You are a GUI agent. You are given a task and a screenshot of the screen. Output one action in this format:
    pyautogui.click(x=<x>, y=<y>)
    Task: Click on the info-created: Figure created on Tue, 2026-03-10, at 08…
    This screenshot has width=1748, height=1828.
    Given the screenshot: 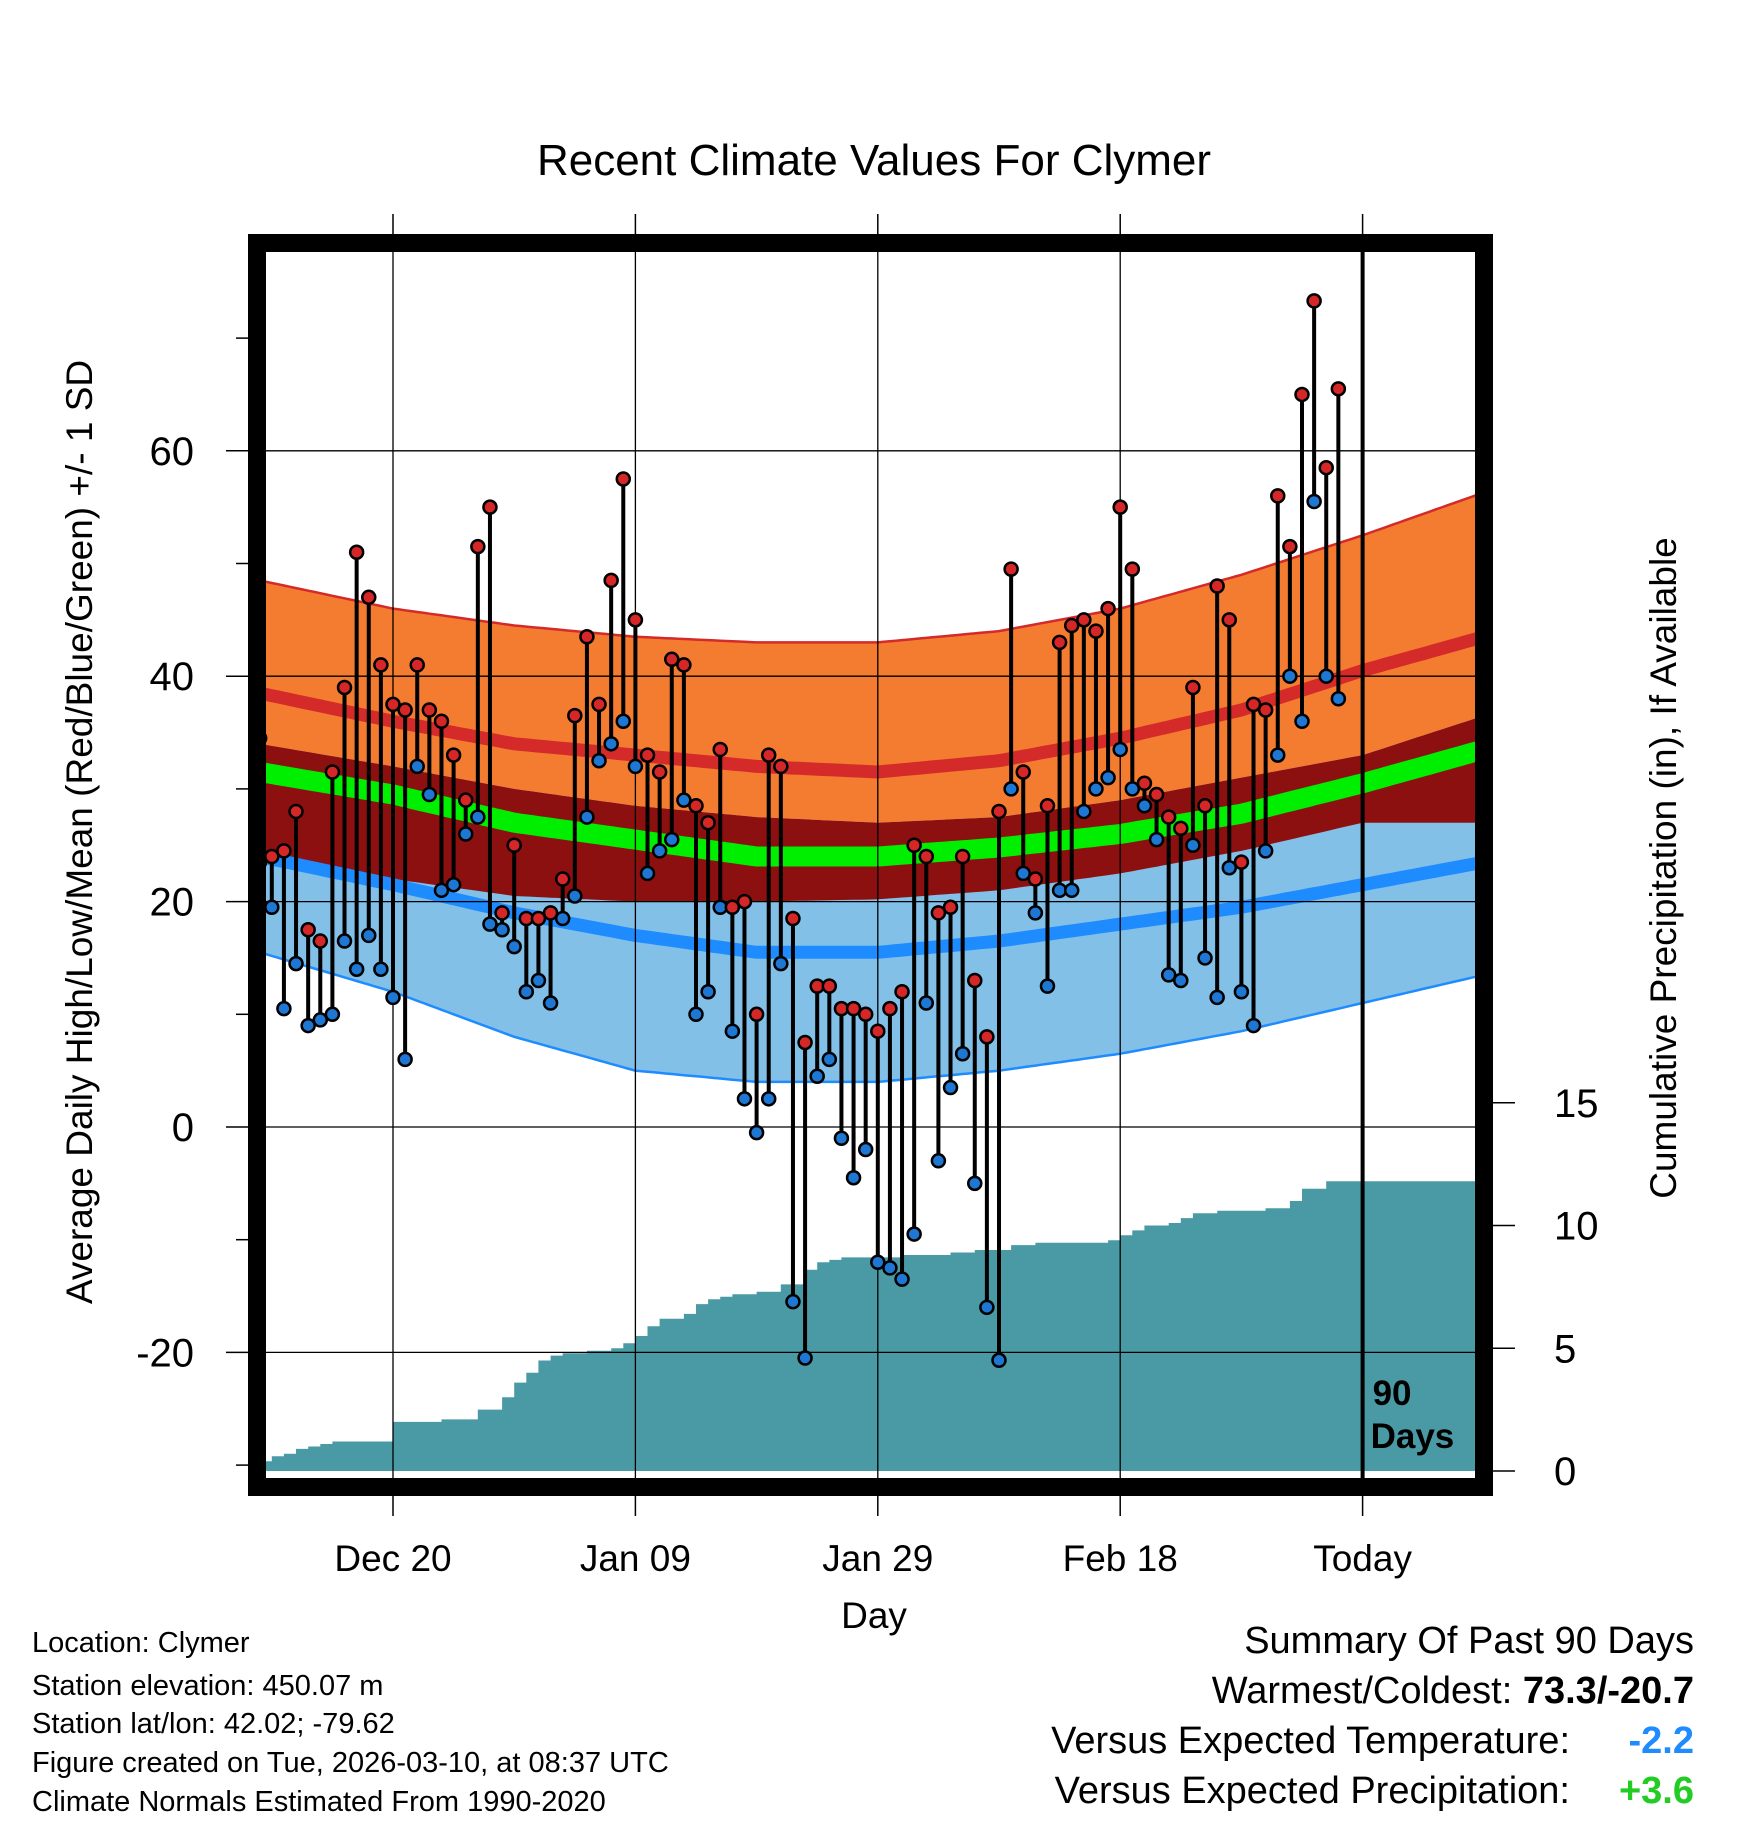 What is the action you would take?
    pyautogui.click(x=350, y=1763)
    